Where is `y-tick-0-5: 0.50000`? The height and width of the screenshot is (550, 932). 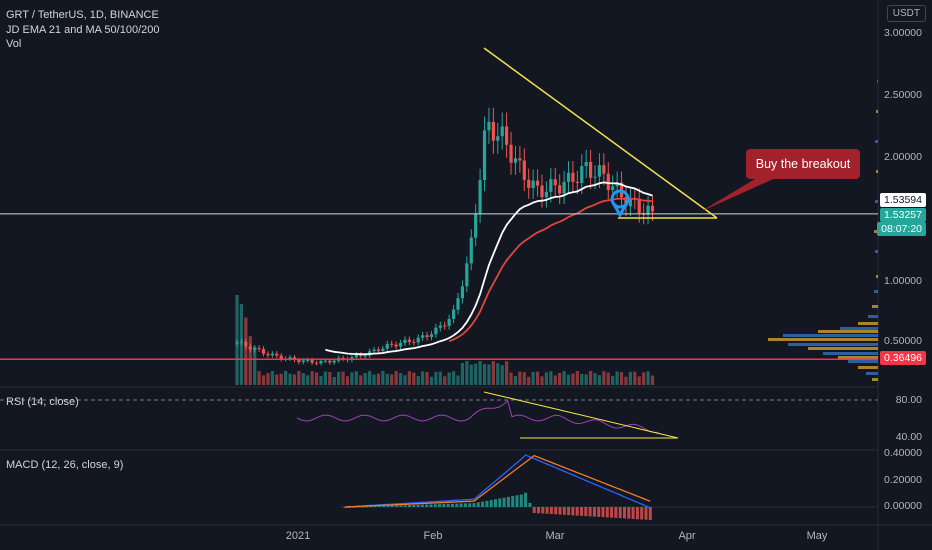
y-tick-0-5: 0.50000 is located at coordinates (903, 341).